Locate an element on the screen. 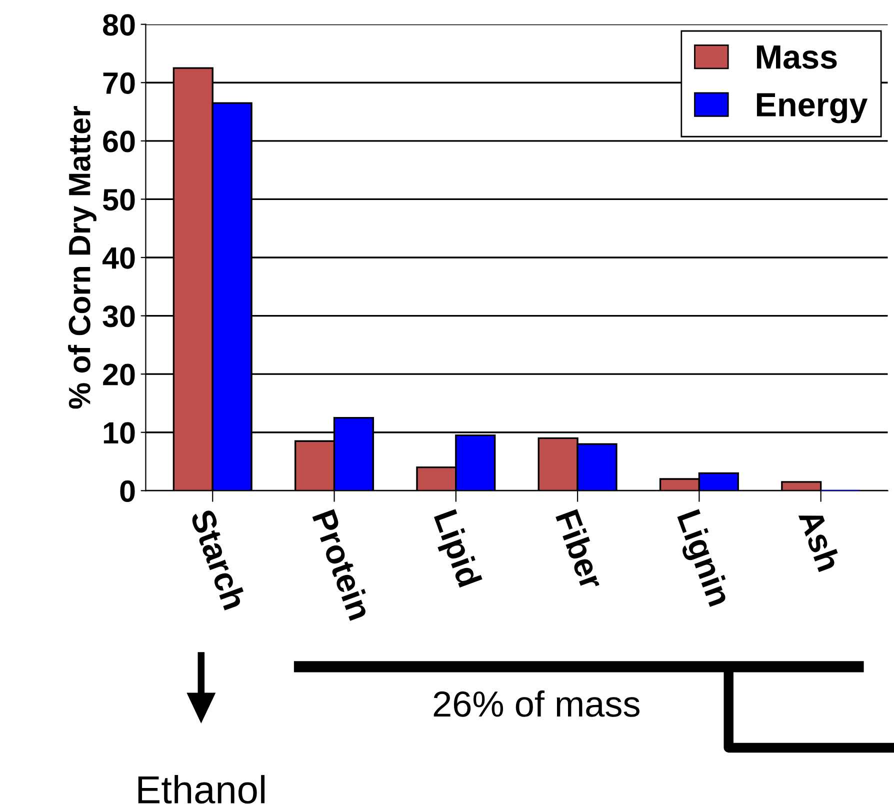 The height and width of the screenshot is (811, 894). x-tick-label: Protein is located at coordinates (342, 564).